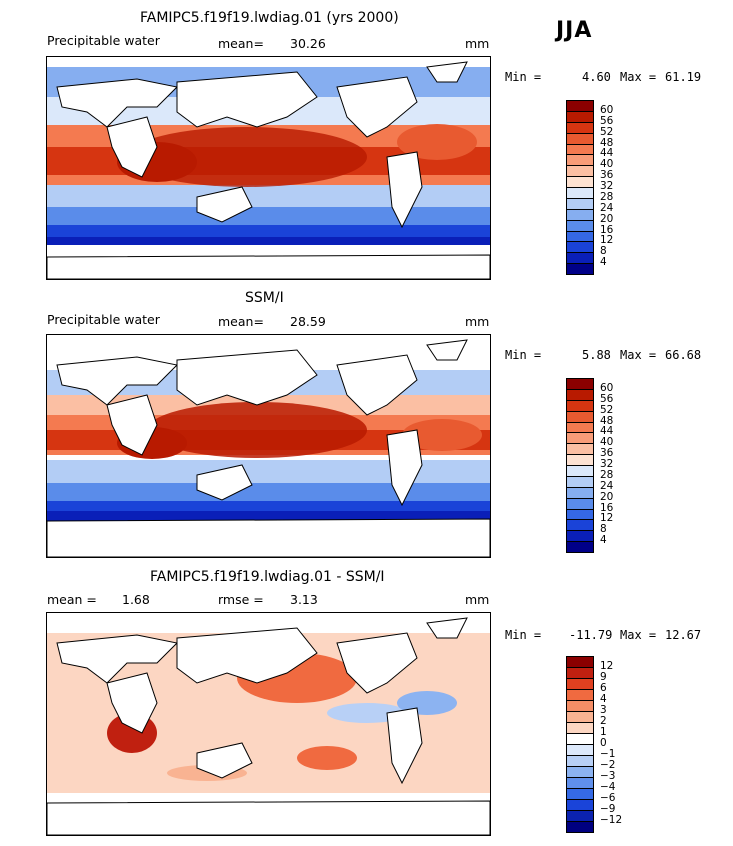  Describe the element at coordinates (308, 43) in the screenshot. I see `mean-value: 30.26` at that location.